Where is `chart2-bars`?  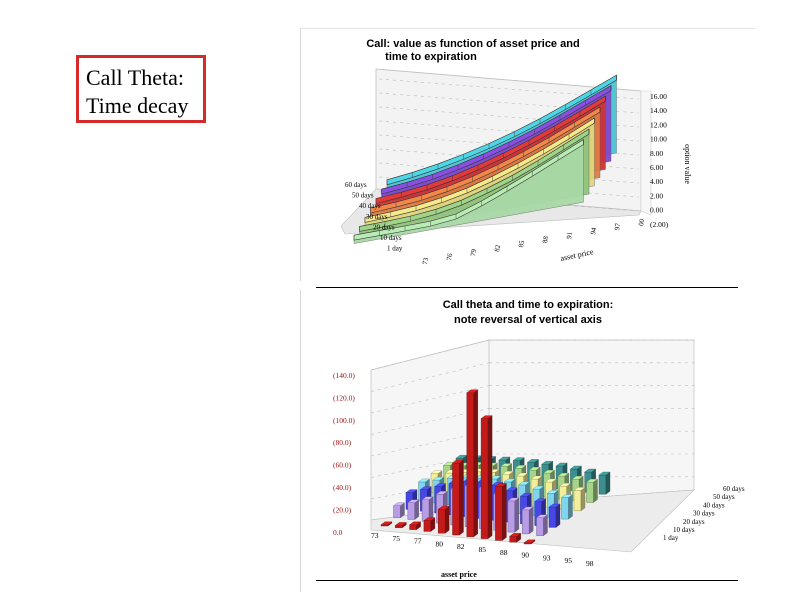
chart2-bars is located at coordinates (495, 467).